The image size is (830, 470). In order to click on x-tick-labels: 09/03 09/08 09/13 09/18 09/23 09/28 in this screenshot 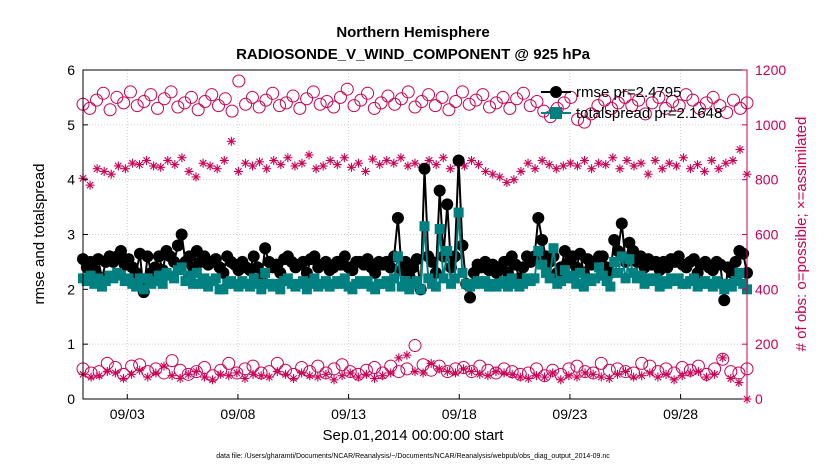, I will do `click(404, 414)`.